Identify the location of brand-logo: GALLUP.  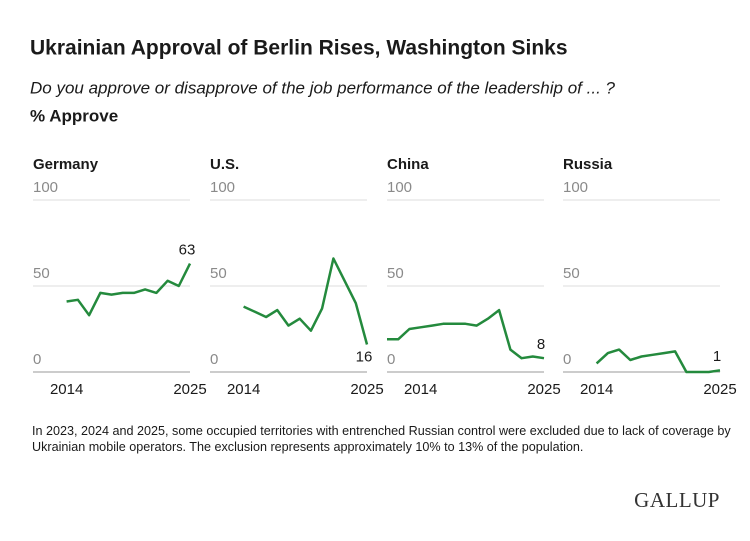
(677, 500).